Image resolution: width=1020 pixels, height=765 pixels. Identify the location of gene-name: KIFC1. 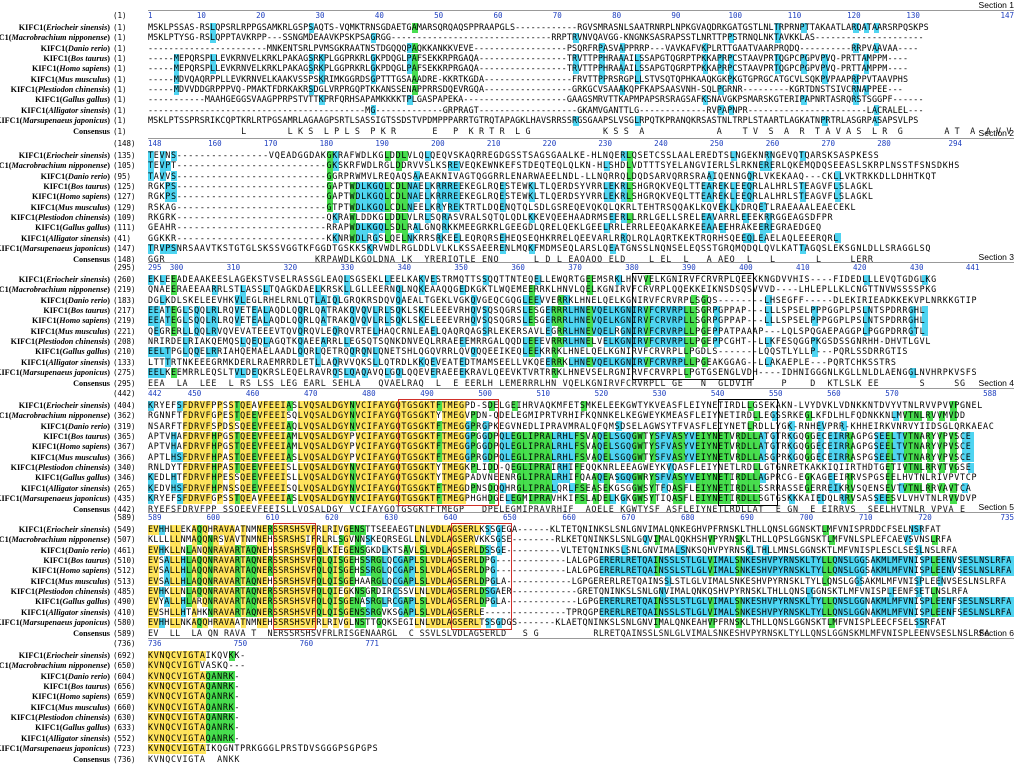
(23, 592).